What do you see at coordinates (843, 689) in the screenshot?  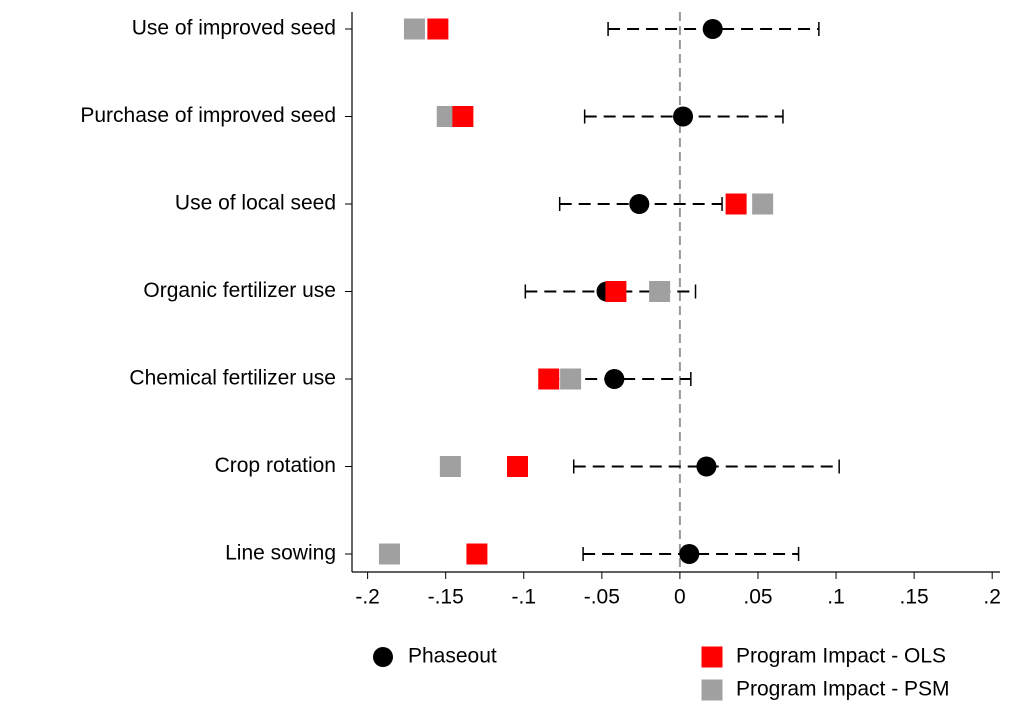 I see `legend-label: Program Impact - PSM` at bounding box center [843, 689].